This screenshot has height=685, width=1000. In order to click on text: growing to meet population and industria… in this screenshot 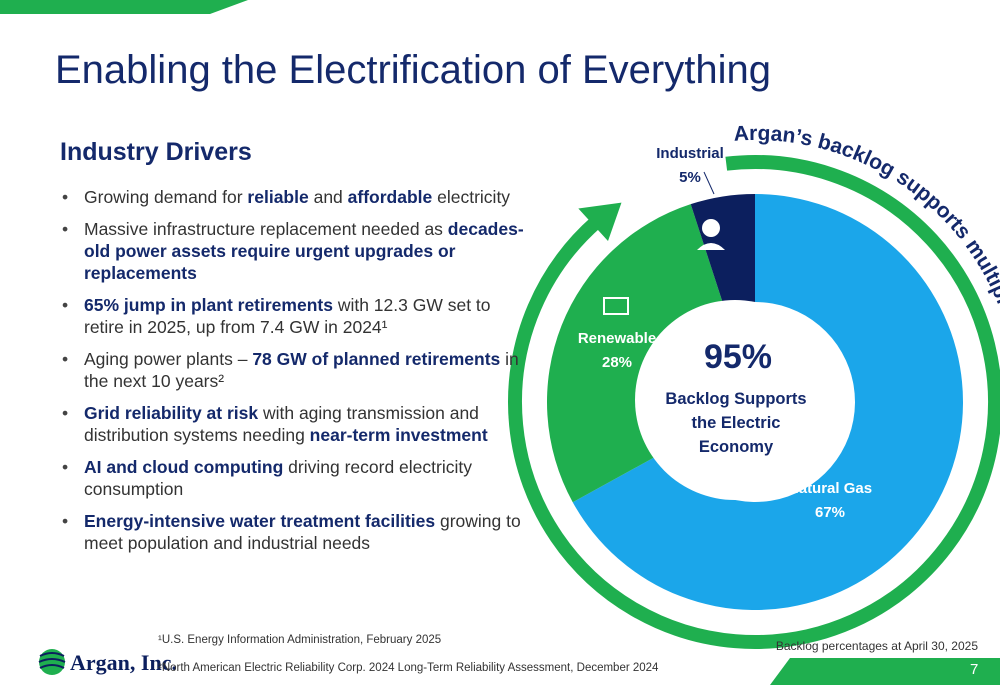, I will do `click(302, 532)`.